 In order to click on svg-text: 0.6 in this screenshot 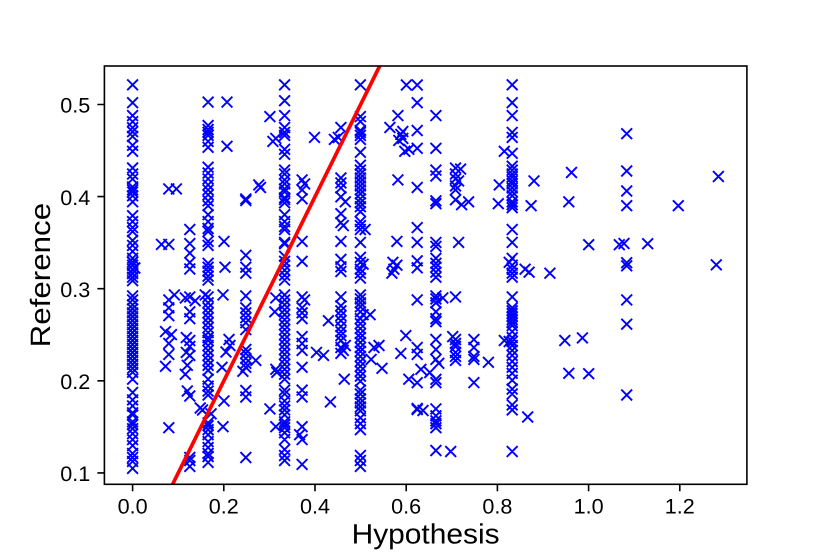, I will do `click(406, 506)`.